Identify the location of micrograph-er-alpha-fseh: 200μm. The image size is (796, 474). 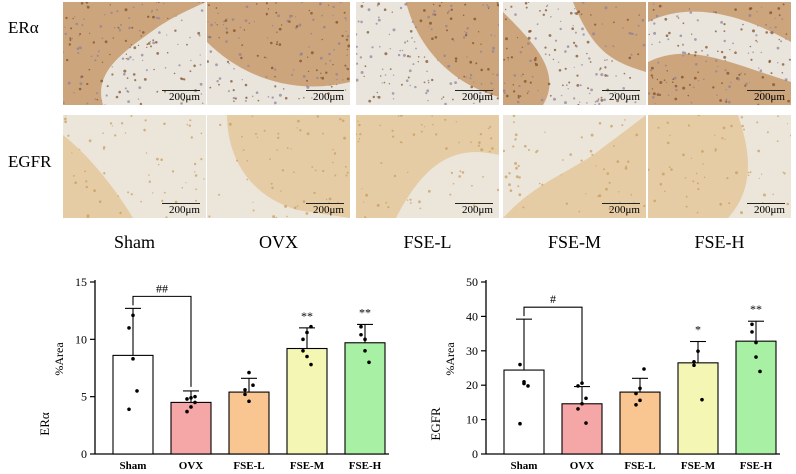
(719, 53).